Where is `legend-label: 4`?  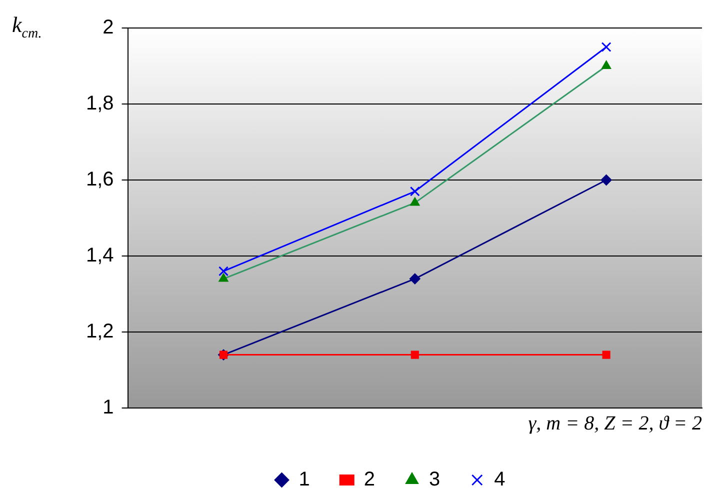
legend-label: 4 is located at coordinates (500, 479).